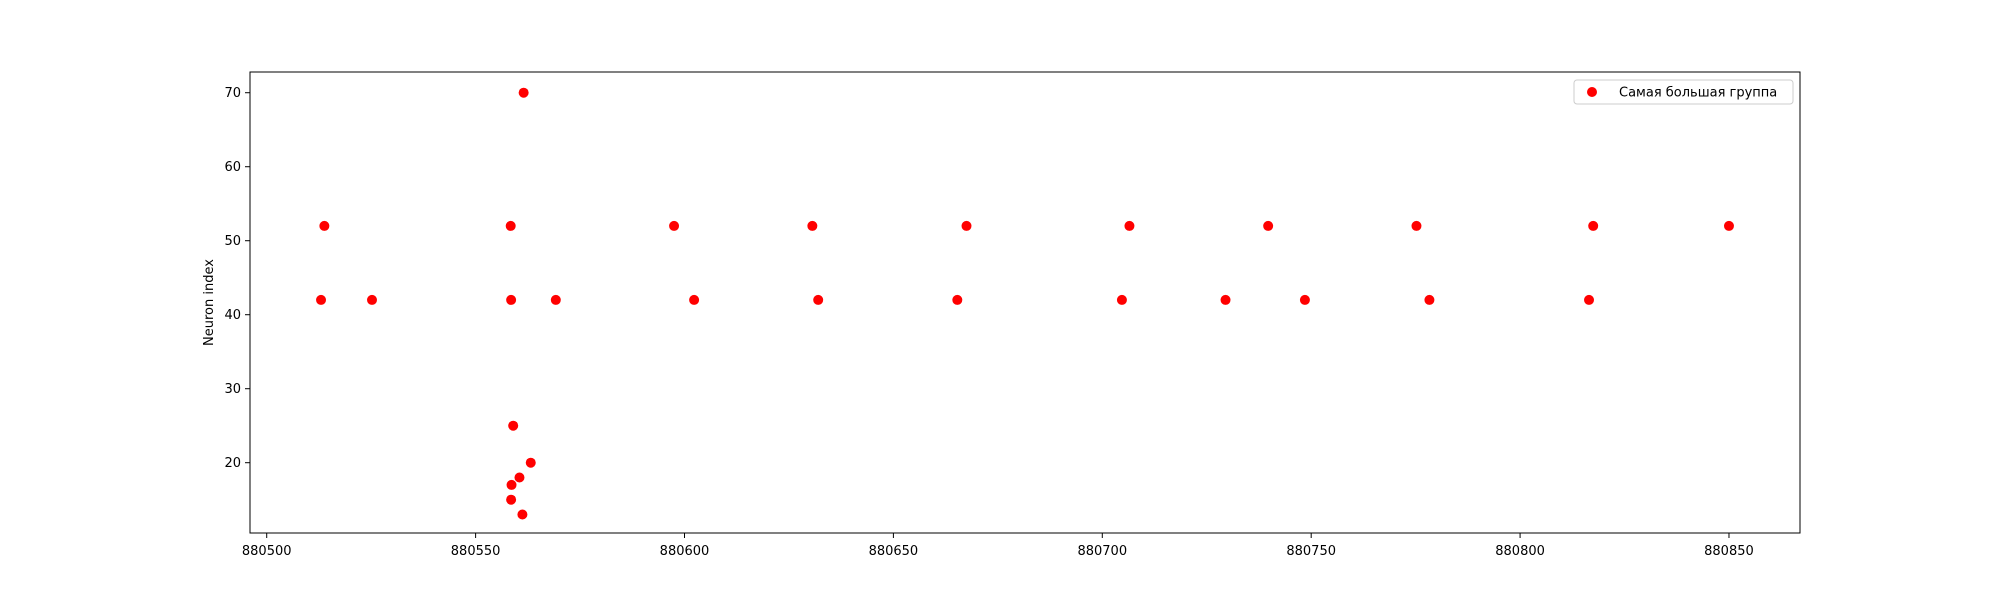  I want to click on x-tick-label: 880850, so click(1729, 551).